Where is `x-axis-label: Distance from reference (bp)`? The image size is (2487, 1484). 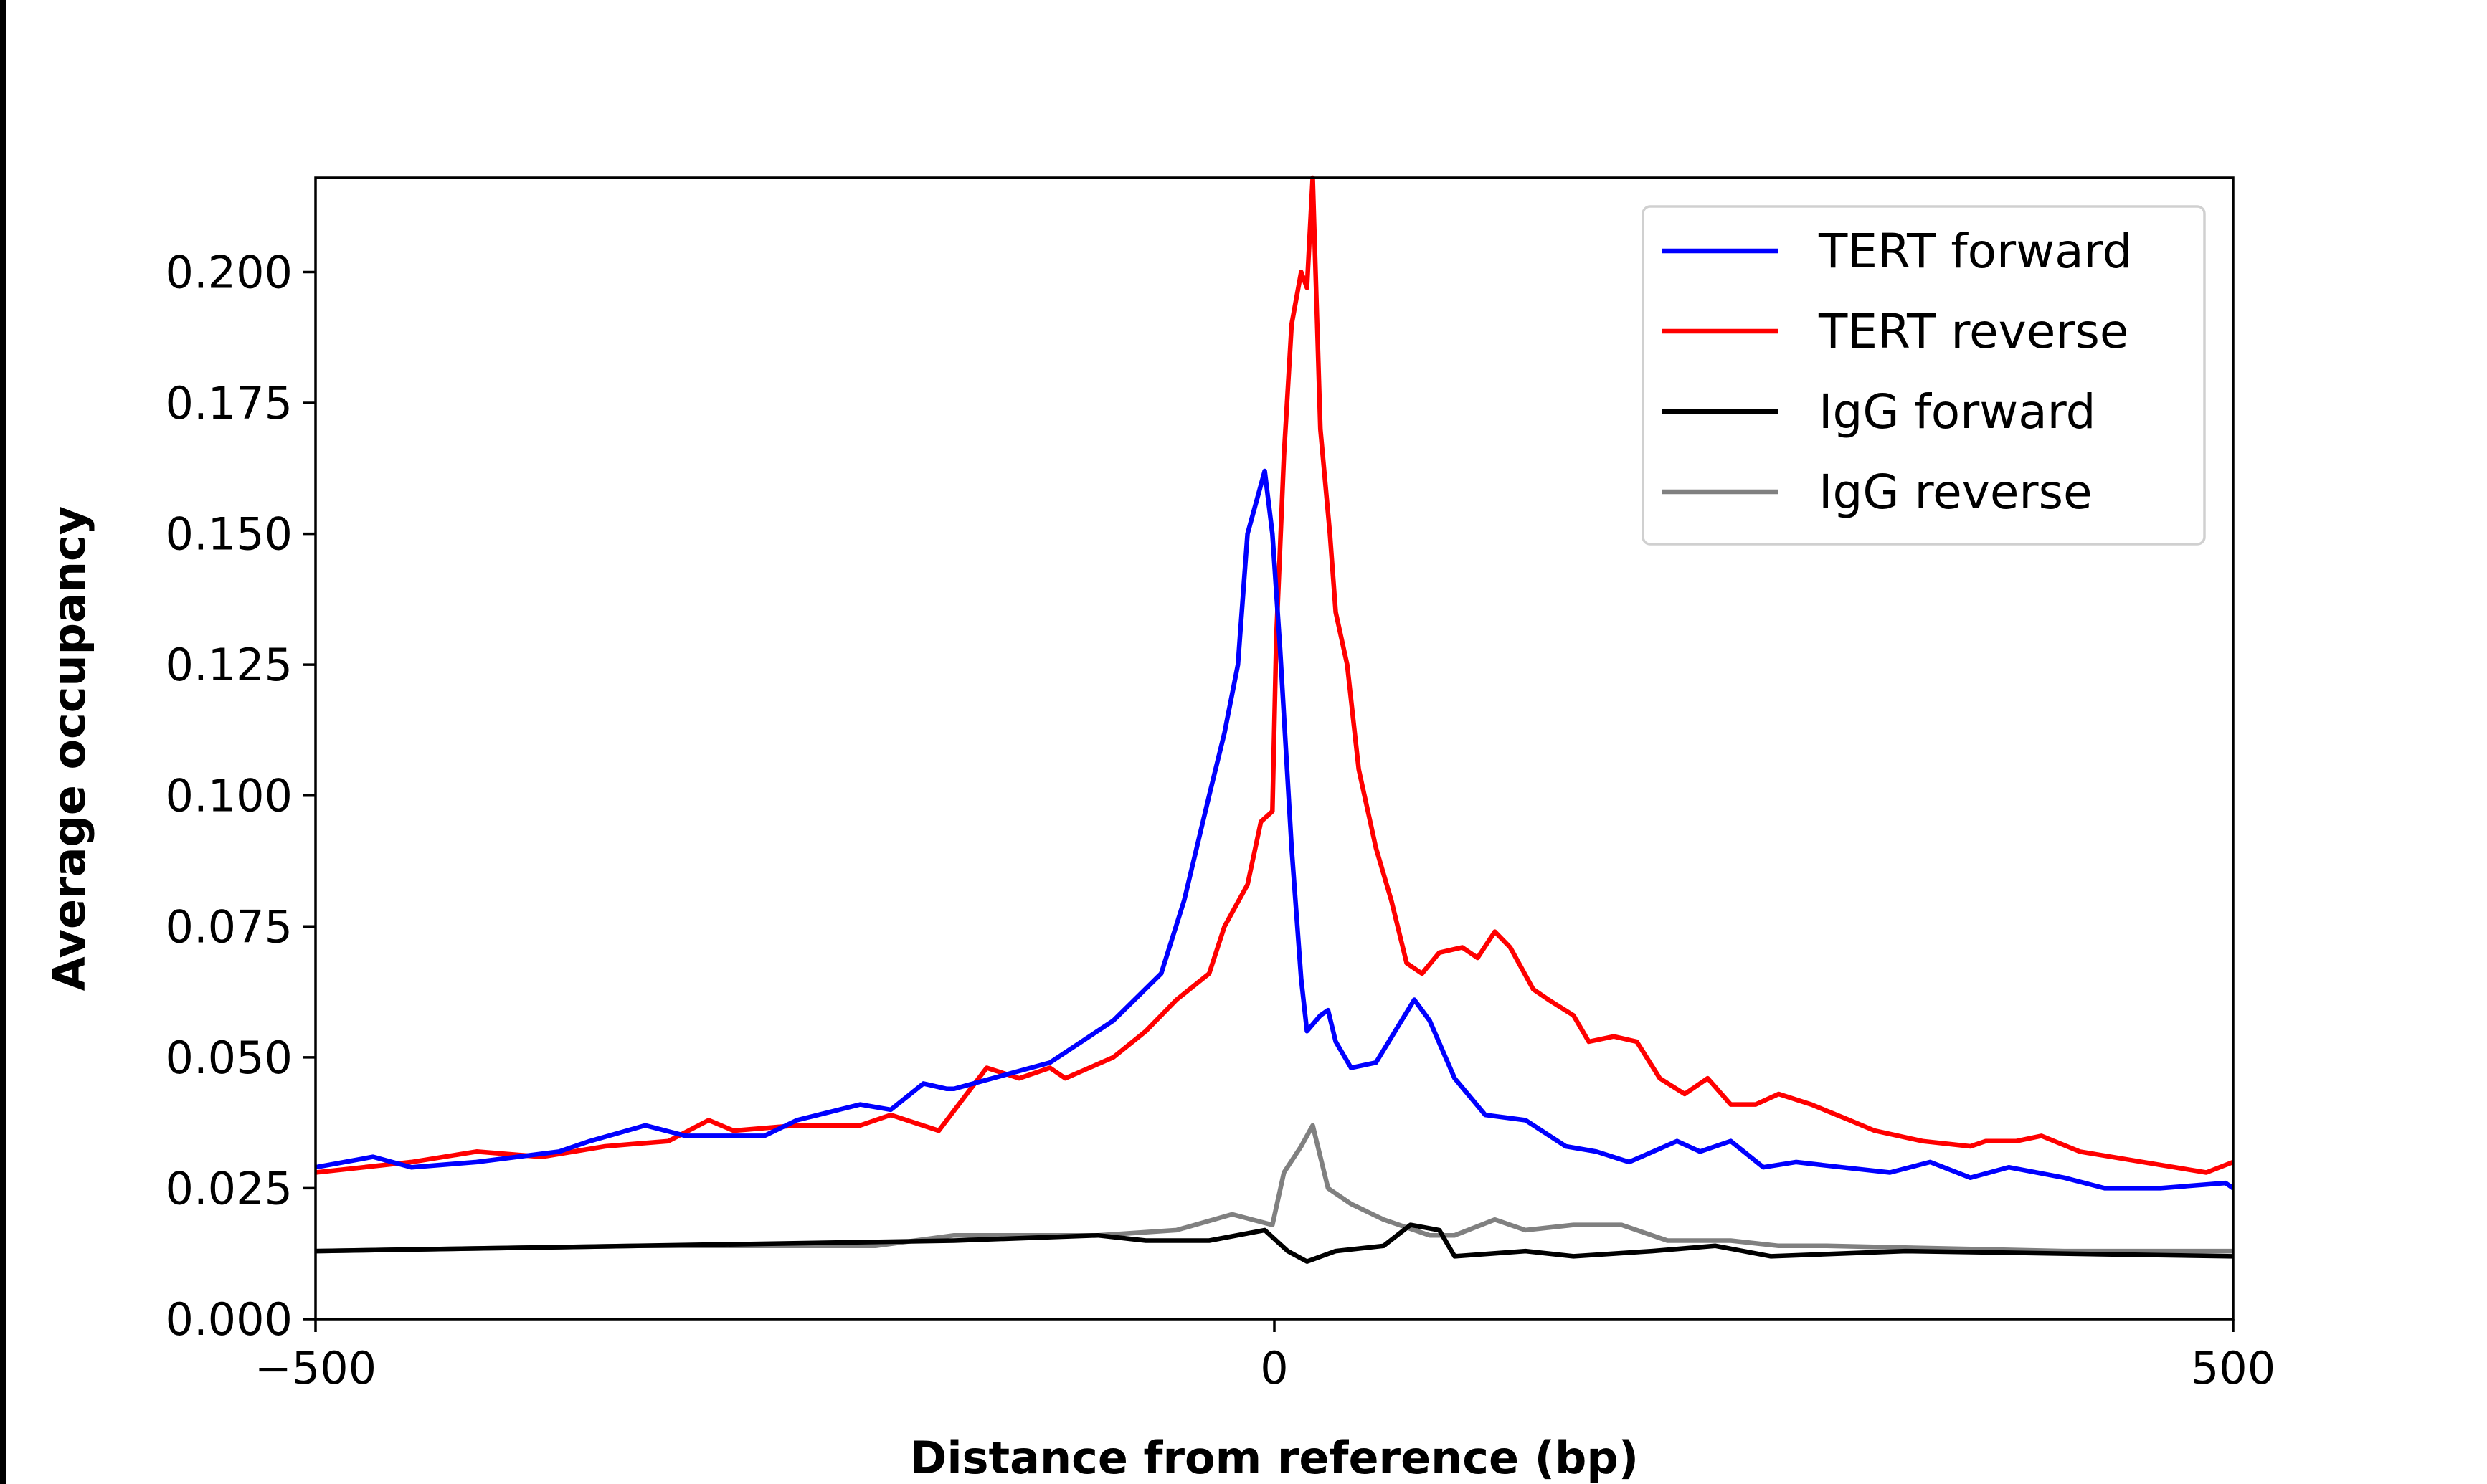 x-axis-label: Distance from reference (bp) is located at coordinates (1275, 1458).